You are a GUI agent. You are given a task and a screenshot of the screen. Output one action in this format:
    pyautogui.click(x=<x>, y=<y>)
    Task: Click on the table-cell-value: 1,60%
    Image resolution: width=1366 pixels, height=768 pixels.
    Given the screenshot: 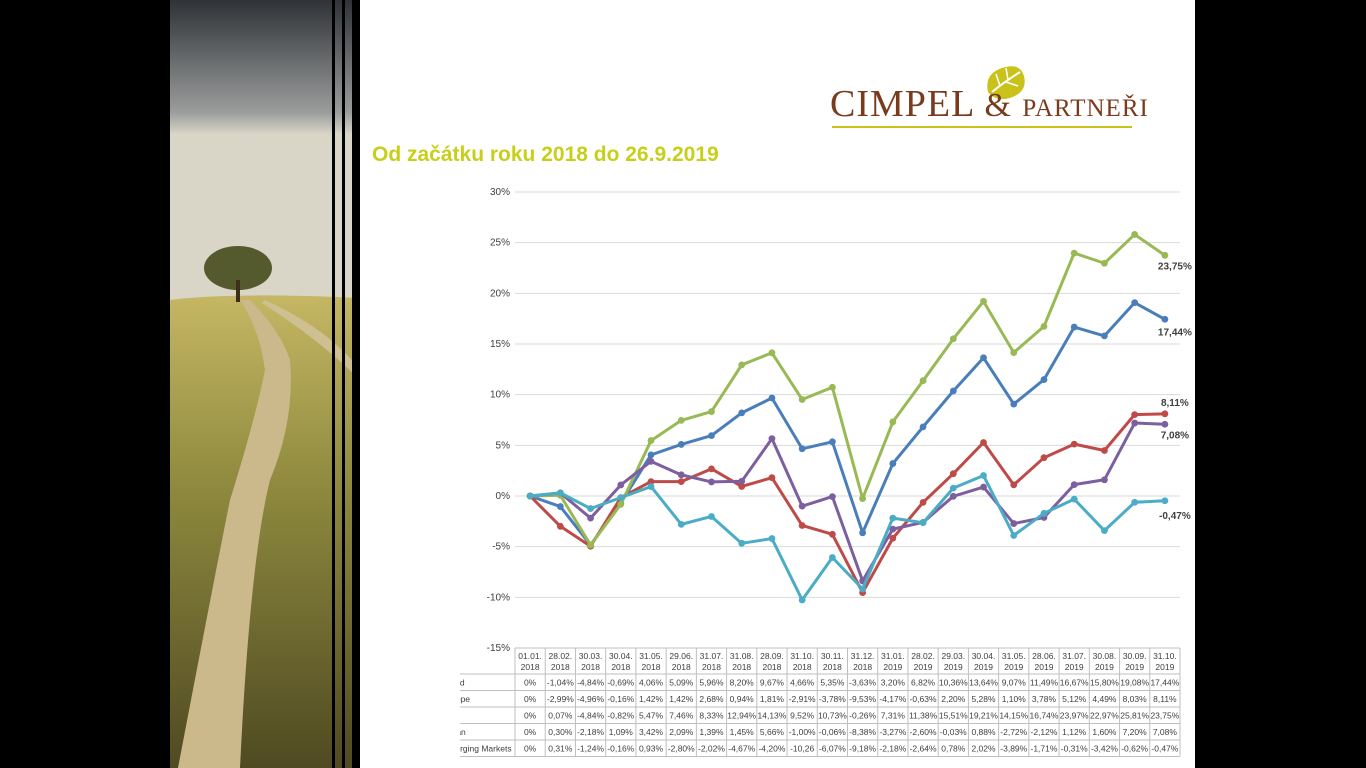 What is the action you would take?
    pyautogui.click(x=1104, y=732)
    